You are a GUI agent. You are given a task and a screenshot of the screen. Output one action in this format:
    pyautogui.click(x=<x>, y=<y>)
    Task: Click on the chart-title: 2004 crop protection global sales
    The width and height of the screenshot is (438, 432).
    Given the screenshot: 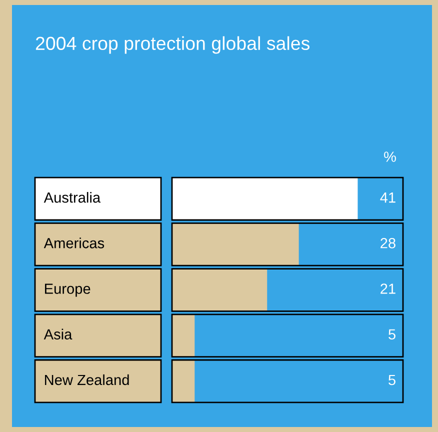 What is the action you would take?
    pyautogui.click(x=173, y=45)
    